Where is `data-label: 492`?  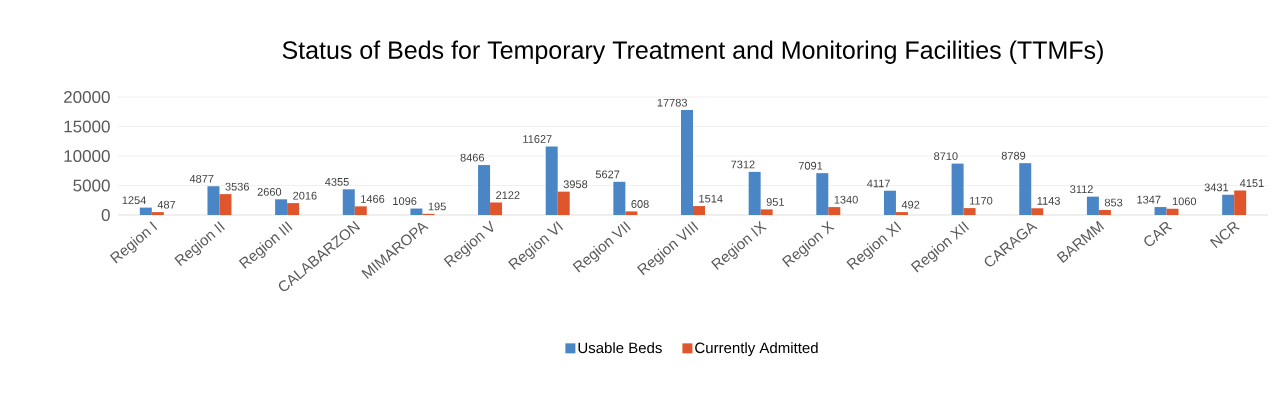 data-label: 492 is located at coordinates (910, 204).